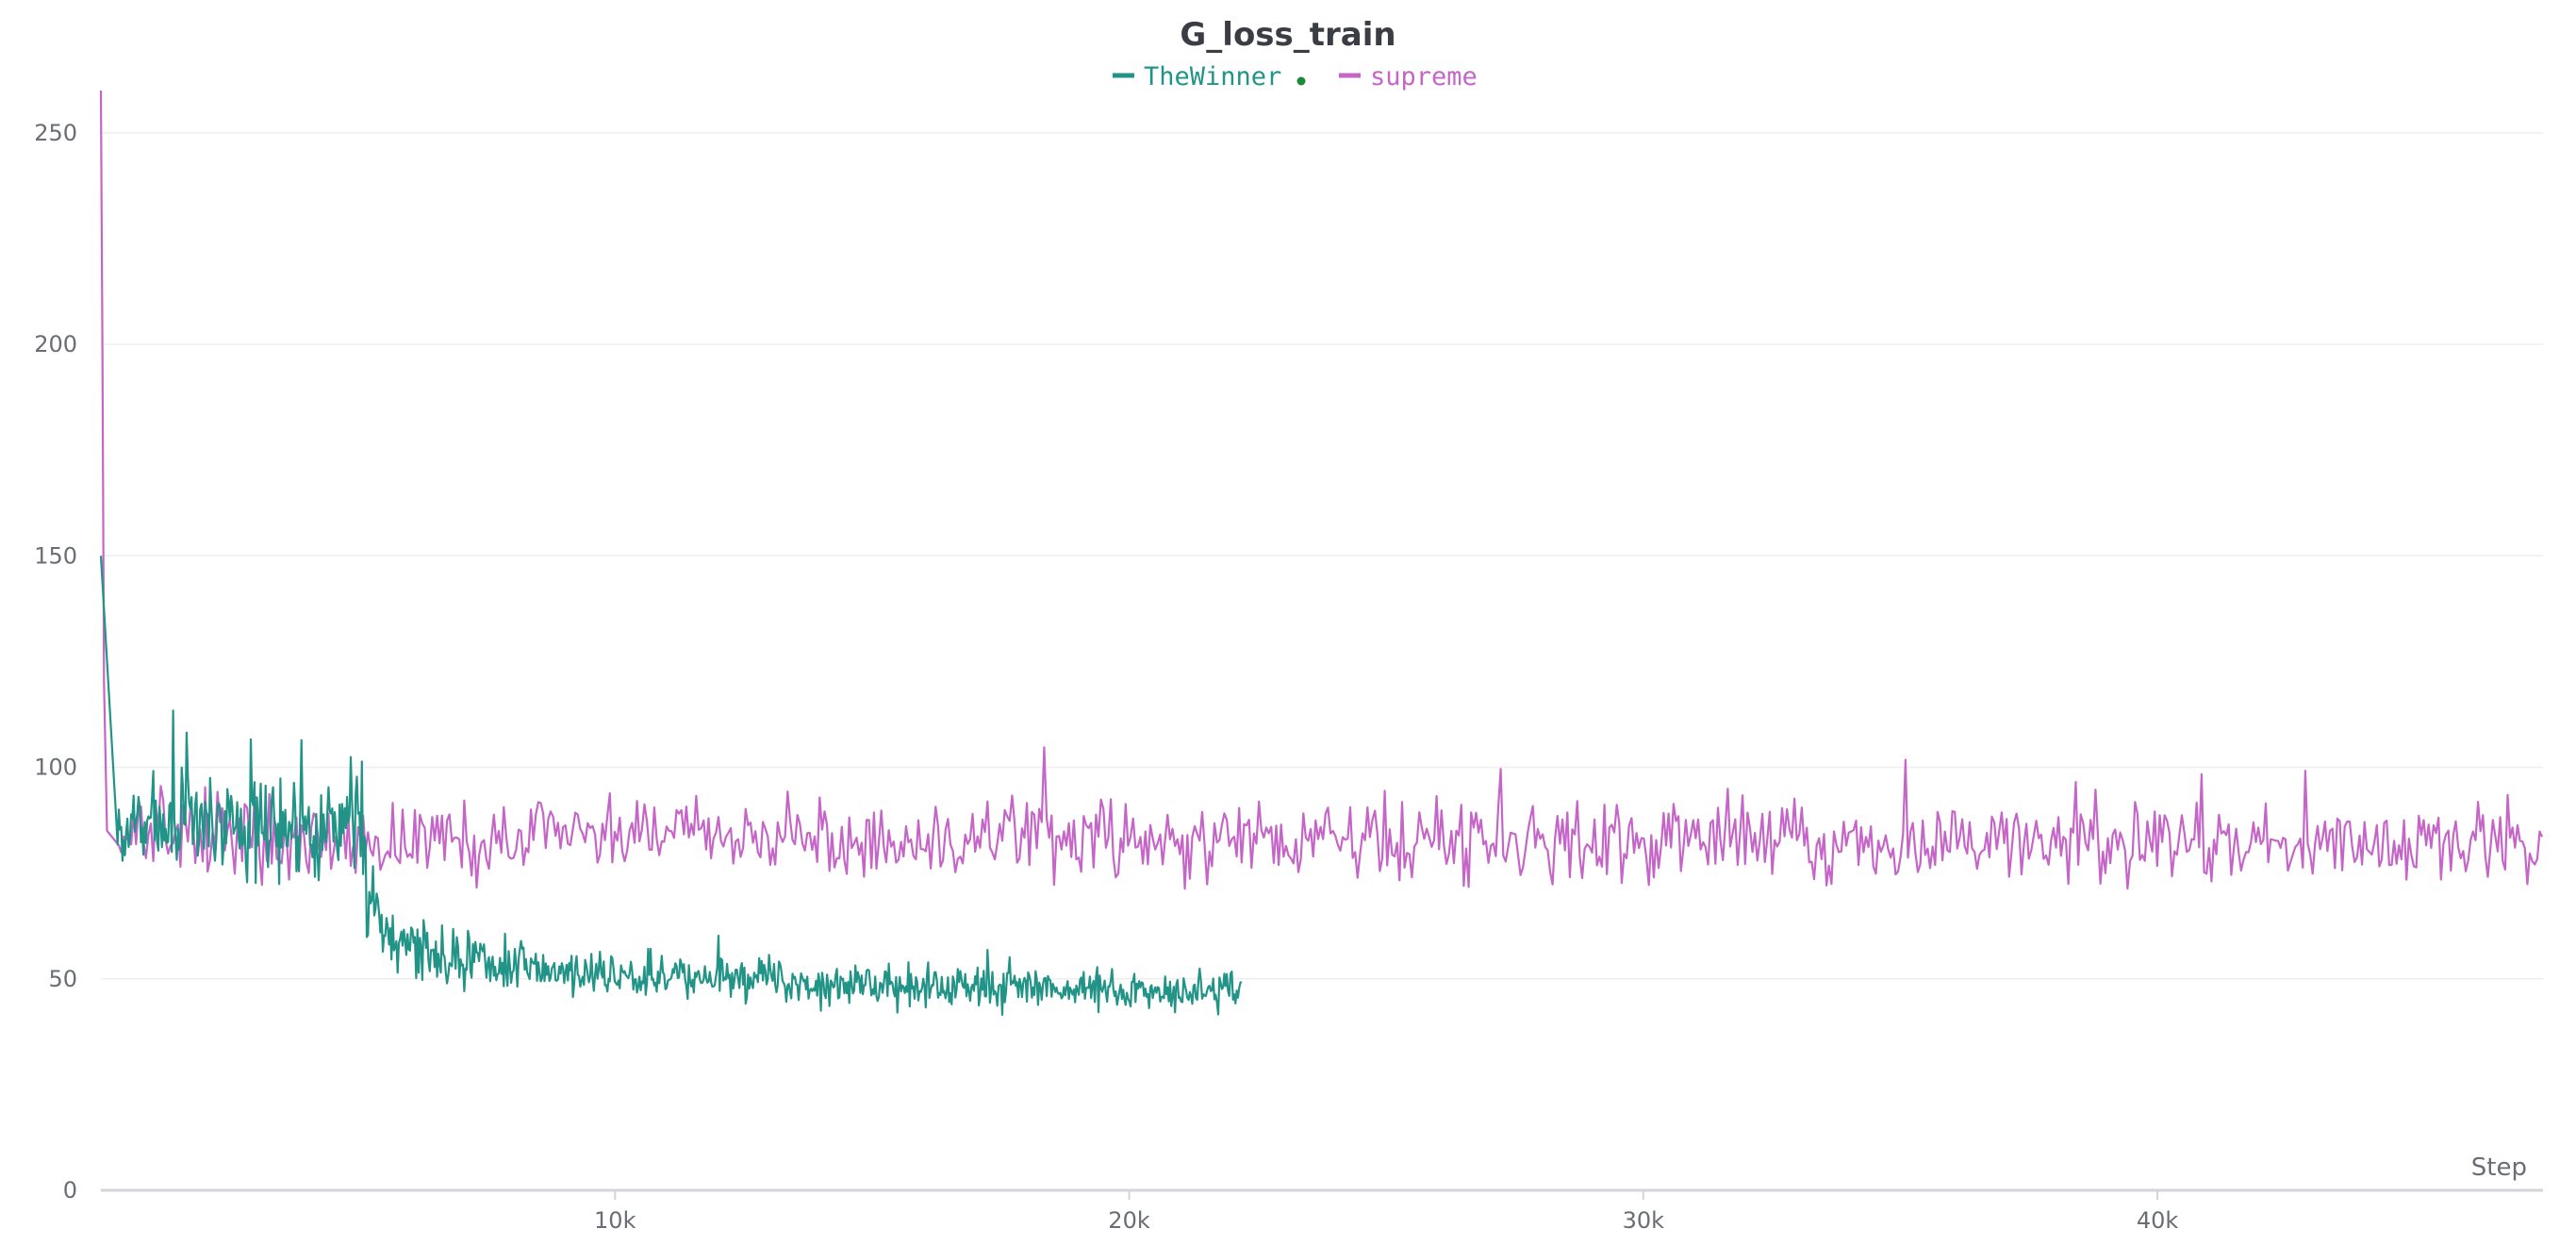 The height and width of the screenshot is (1245, 2576). What do you see at coordinates (55, 344) in the screenshot?
I see `y-tick-label: 200` at bounding box center [55, 344].